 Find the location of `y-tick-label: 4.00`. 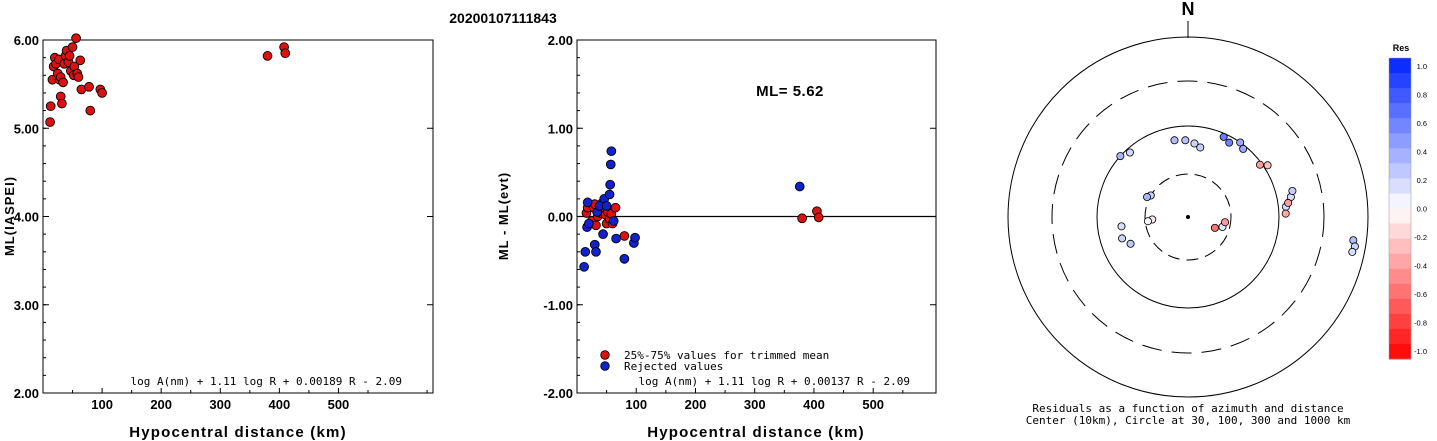

y-tick-label: 4.00 is located at coordinates (26, 217).